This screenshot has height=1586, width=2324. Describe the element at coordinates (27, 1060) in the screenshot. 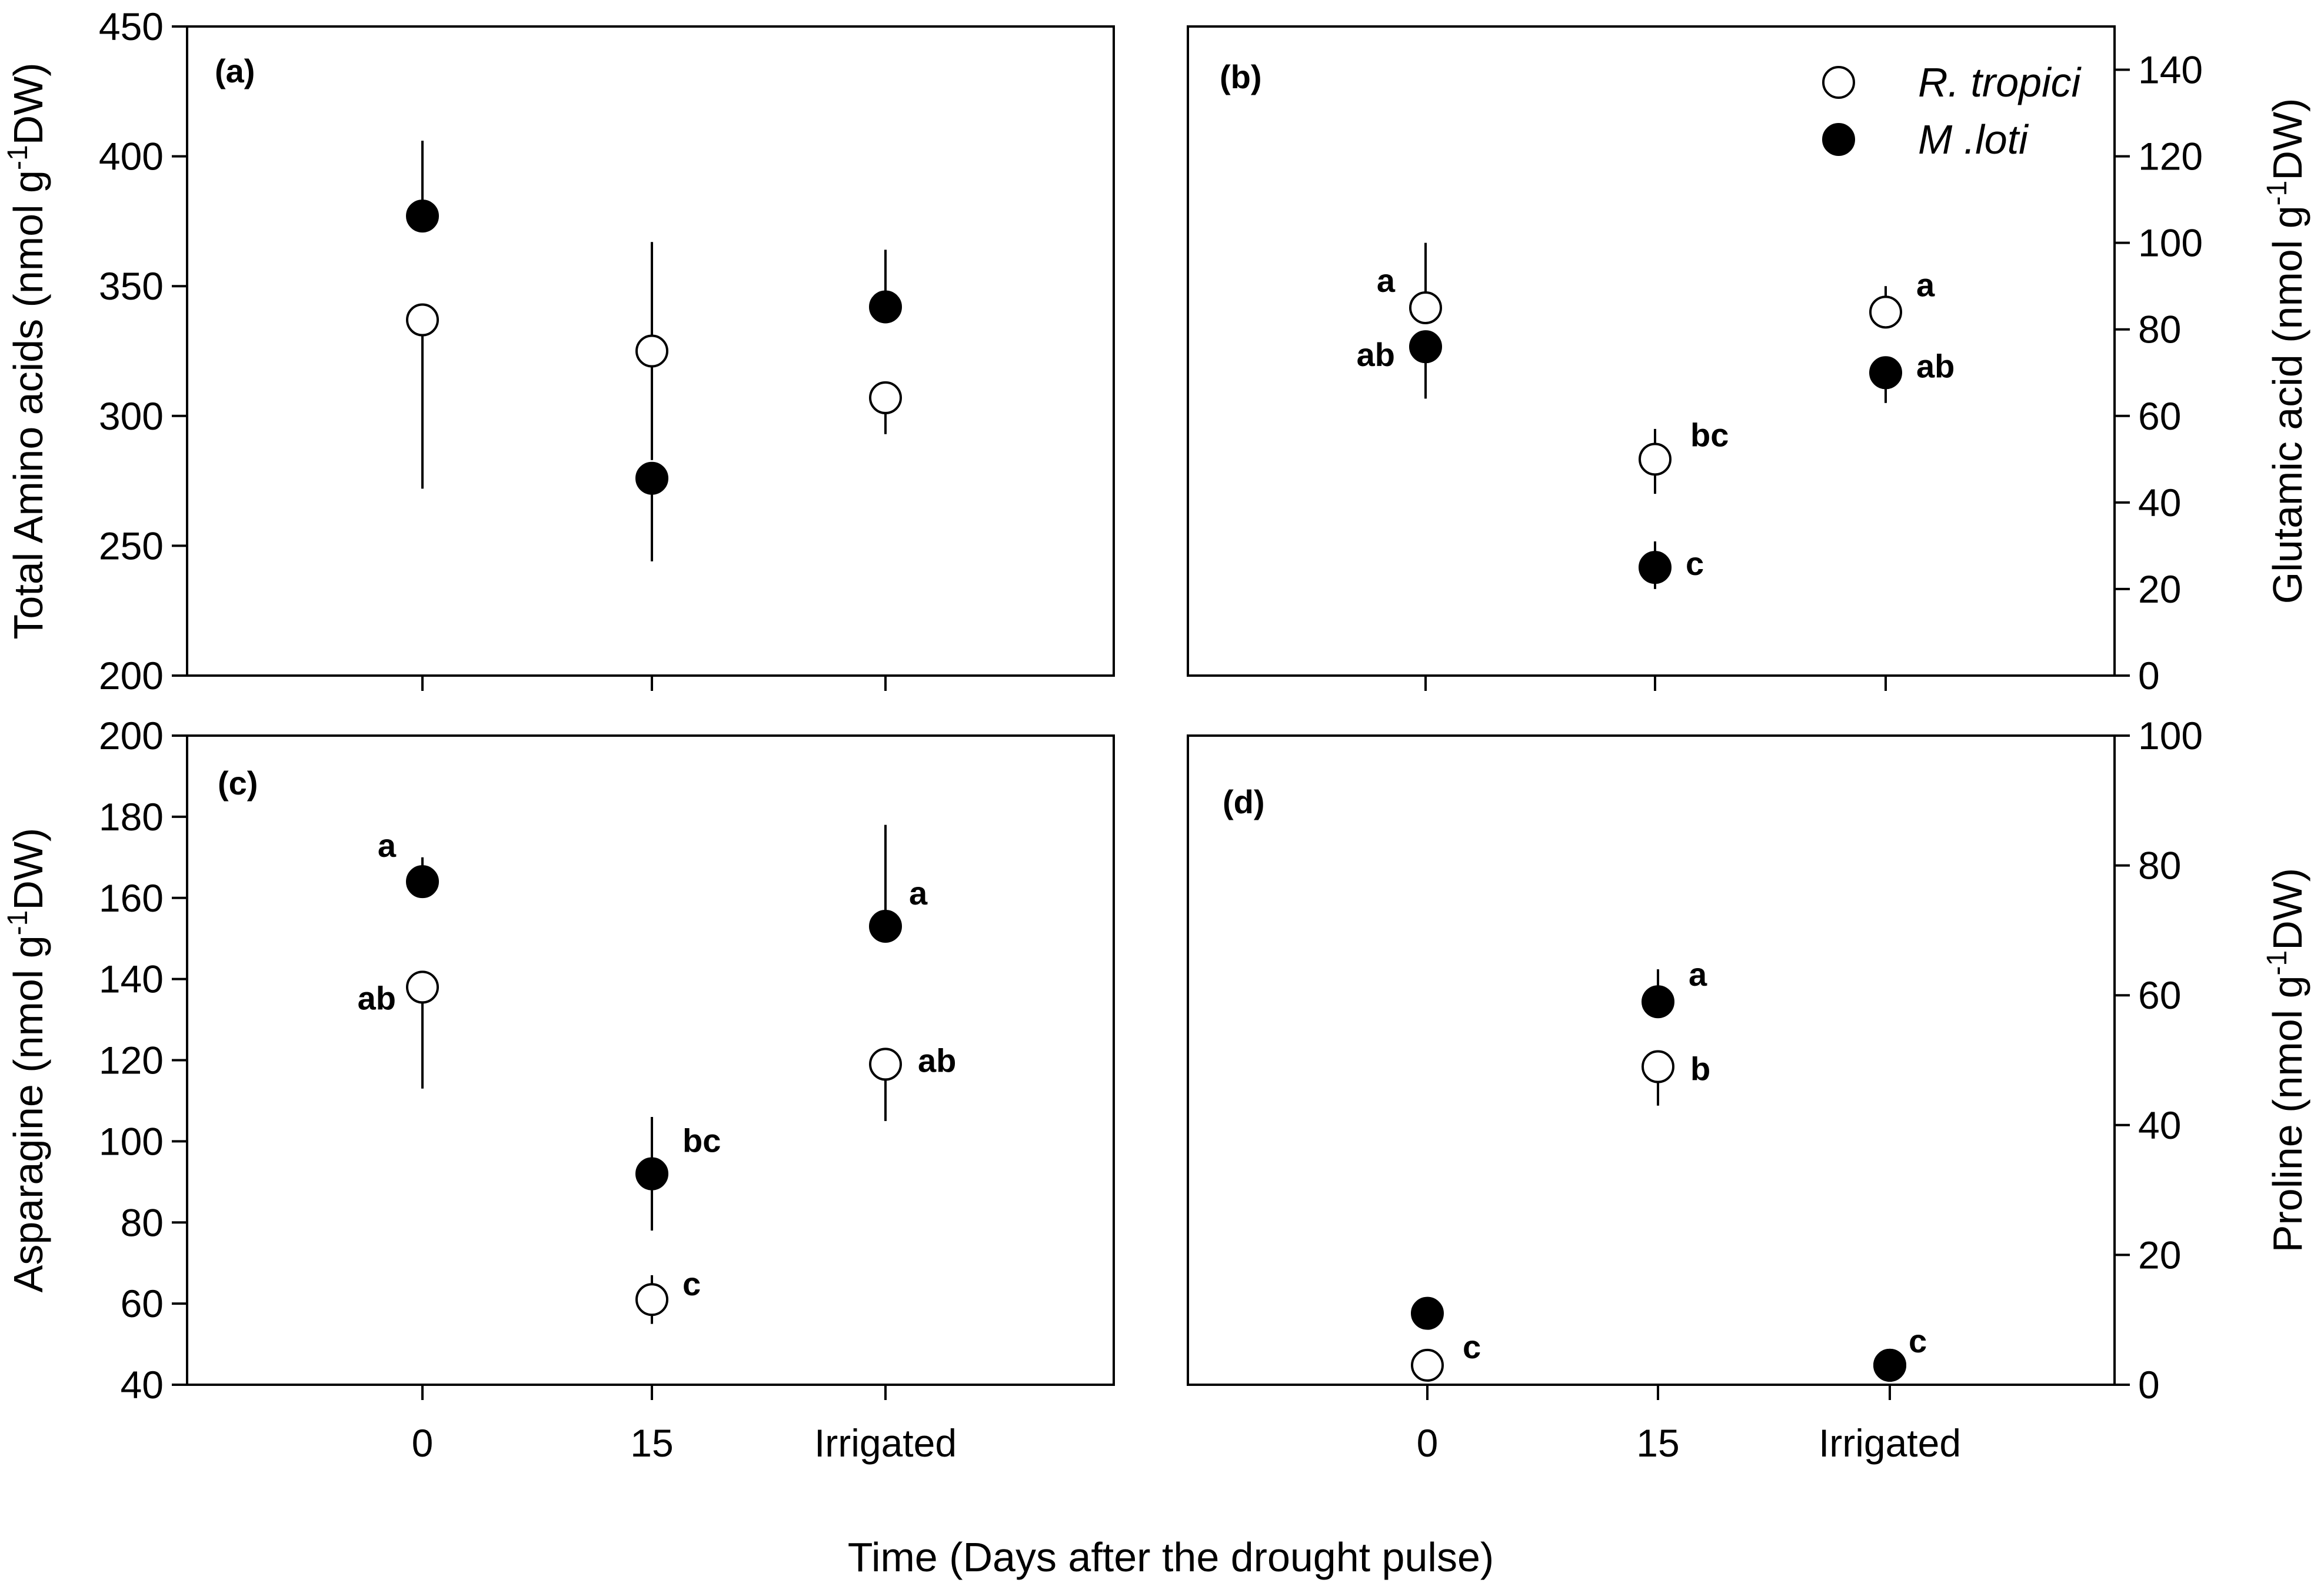

I see `y-axis-title-c: Asparagine (nmol g-1DW)` at that location.